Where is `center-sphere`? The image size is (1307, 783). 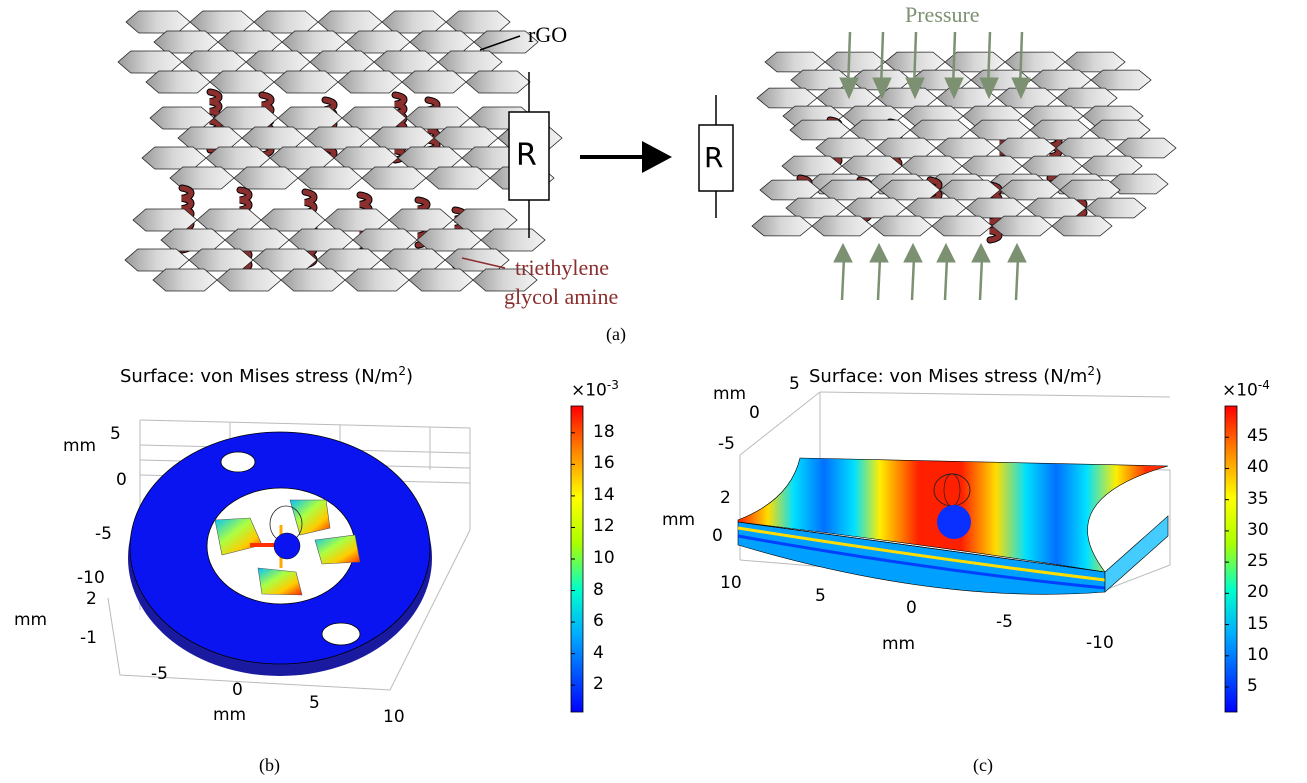
center-sphere is located at coordinates (287, 546).